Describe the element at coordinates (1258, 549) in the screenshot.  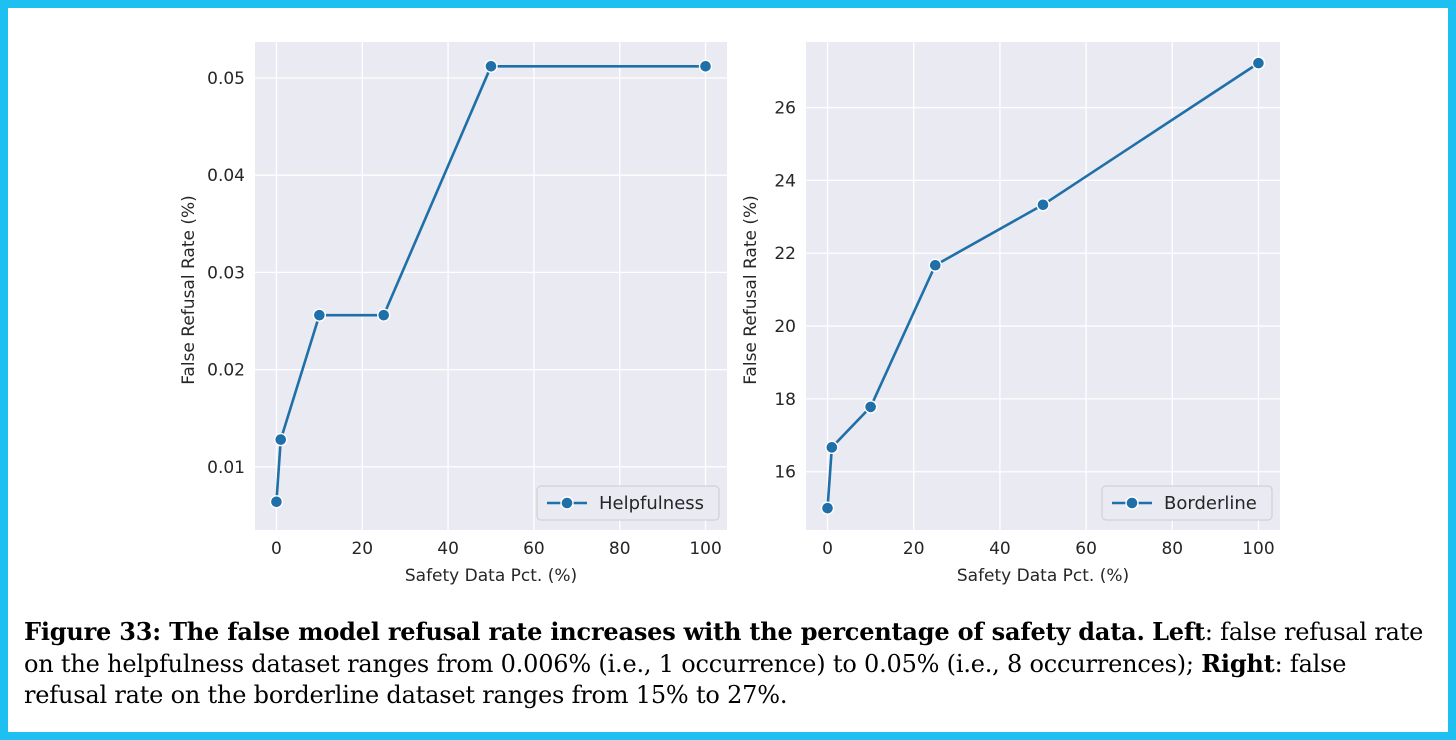
I see `right-x-tick-label: 100` at that location.